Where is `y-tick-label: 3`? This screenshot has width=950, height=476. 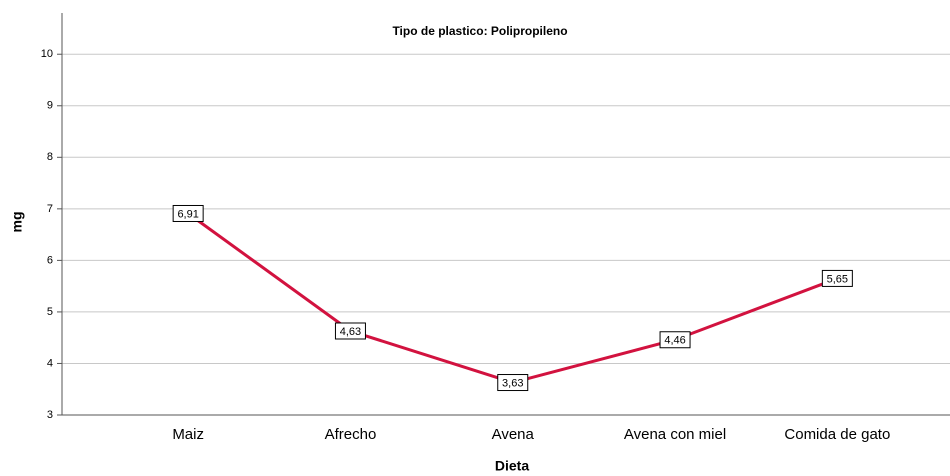
y-tick-label: 3 is located at coordinates (50, 415).